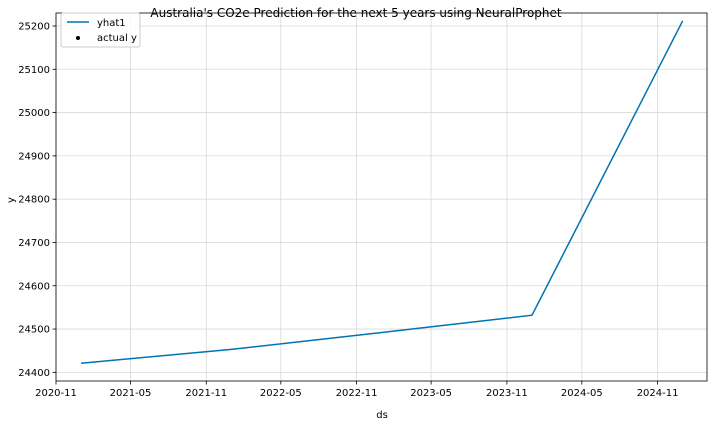 This screenshot has width=712, height=426. What do you see at coordinates (382, 415) in the screenshot?
I see `x-axis-label: ds` at bounding box center [382, 415].